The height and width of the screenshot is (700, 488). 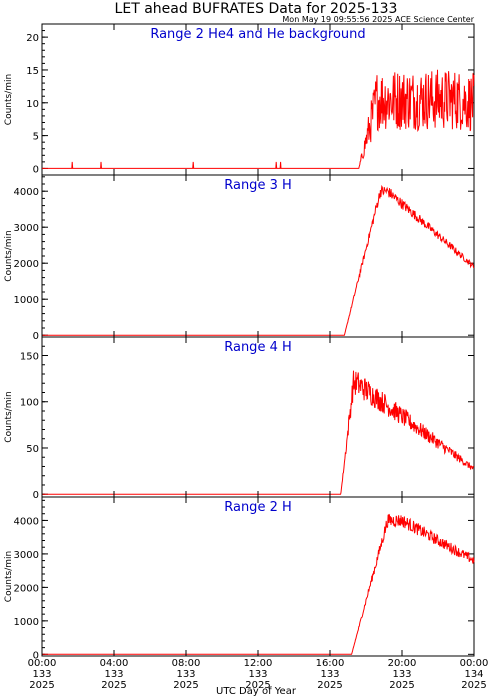 What do you see at coordinates (36, 137) in the screenshot?
I see `y-tick-label: 5` at bounding box center [36, 137].